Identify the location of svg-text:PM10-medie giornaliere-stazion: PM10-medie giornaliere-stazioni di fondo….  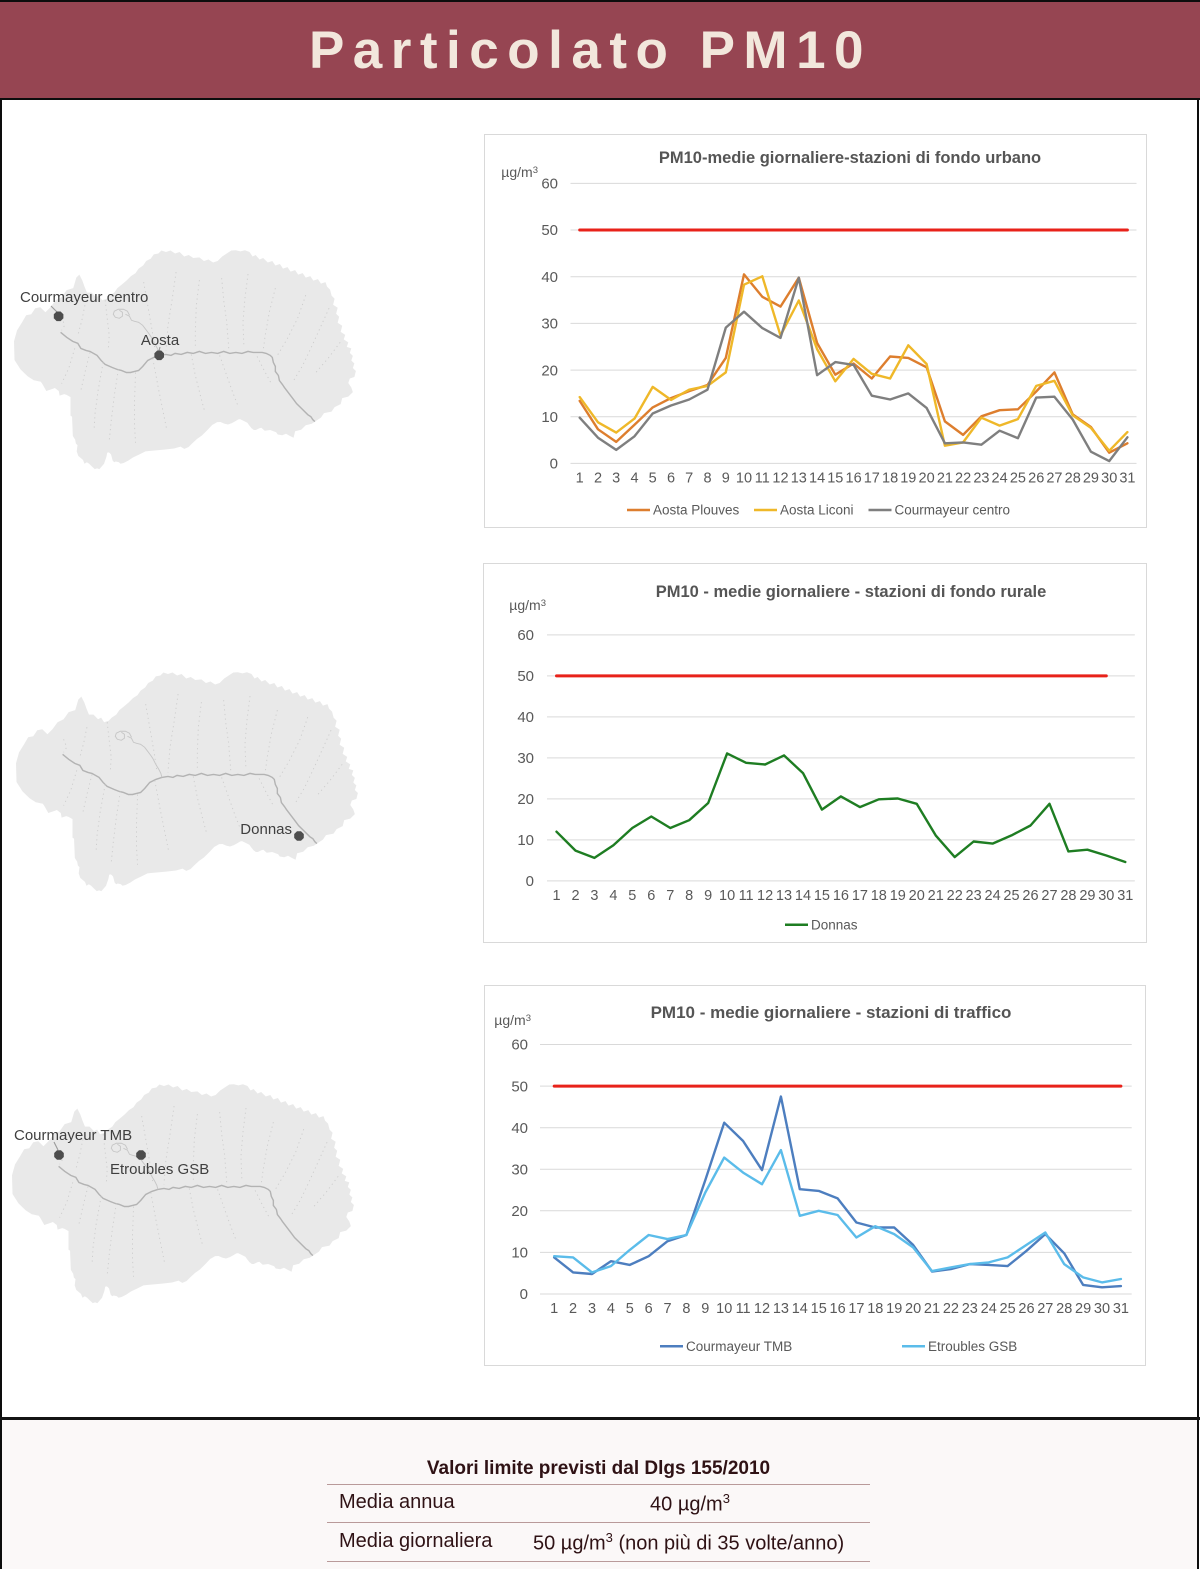
(850, 158).